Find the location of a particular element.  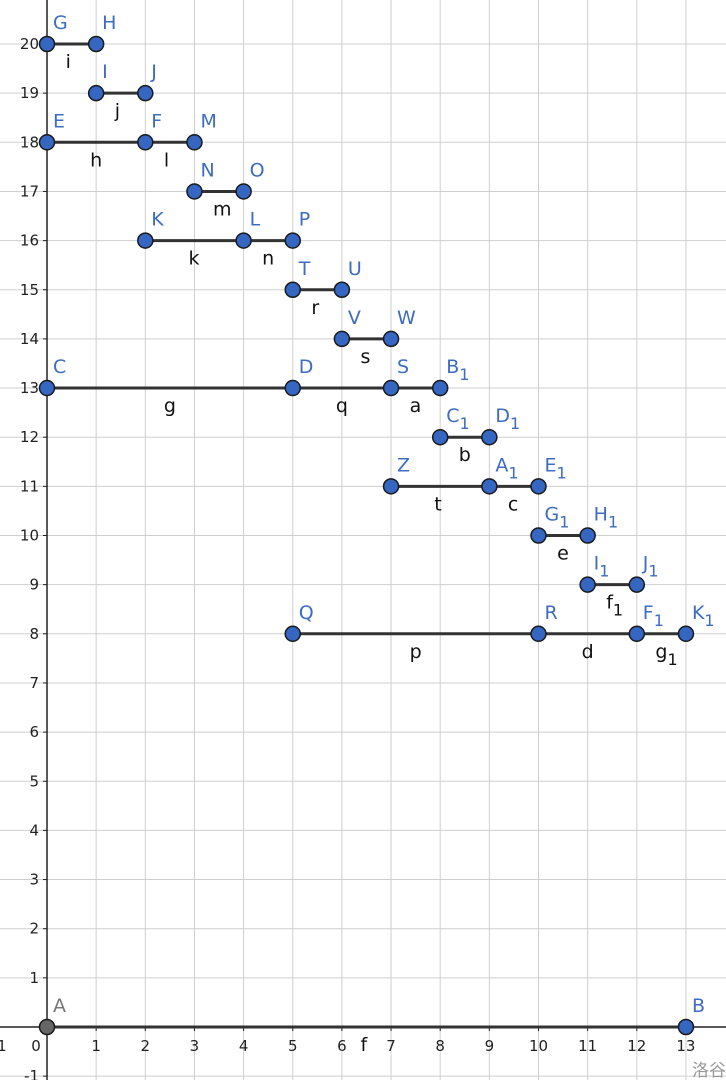

point-label-L: L is located at coordinates (255, 220).